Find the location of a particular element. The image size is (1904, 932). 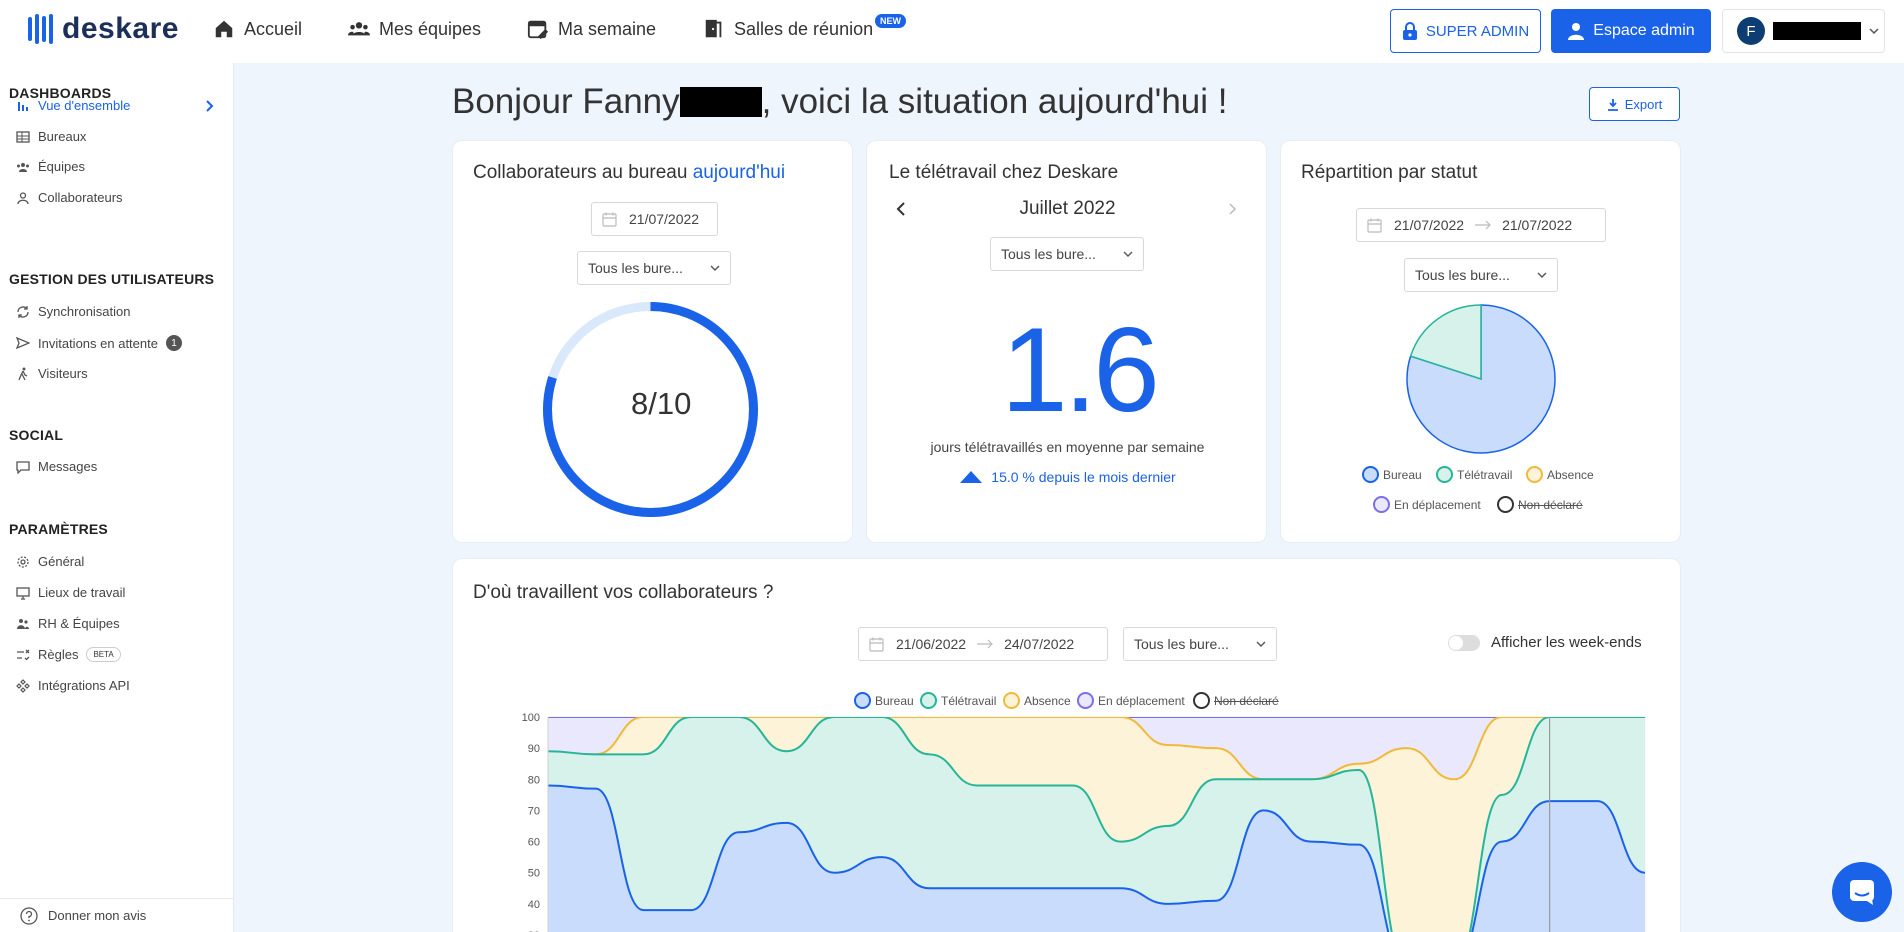

toggle-knob is located at coordinates (1456, 643).